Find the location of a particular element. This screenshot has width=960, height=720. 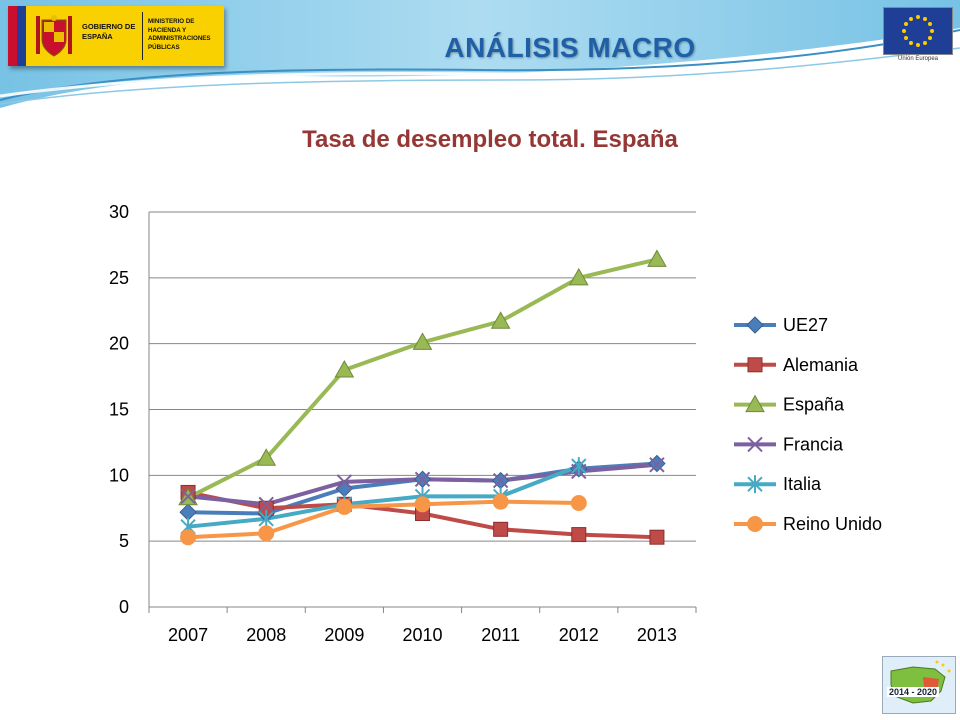

y-tick-label: 25 is located at coordinates (119, 278).